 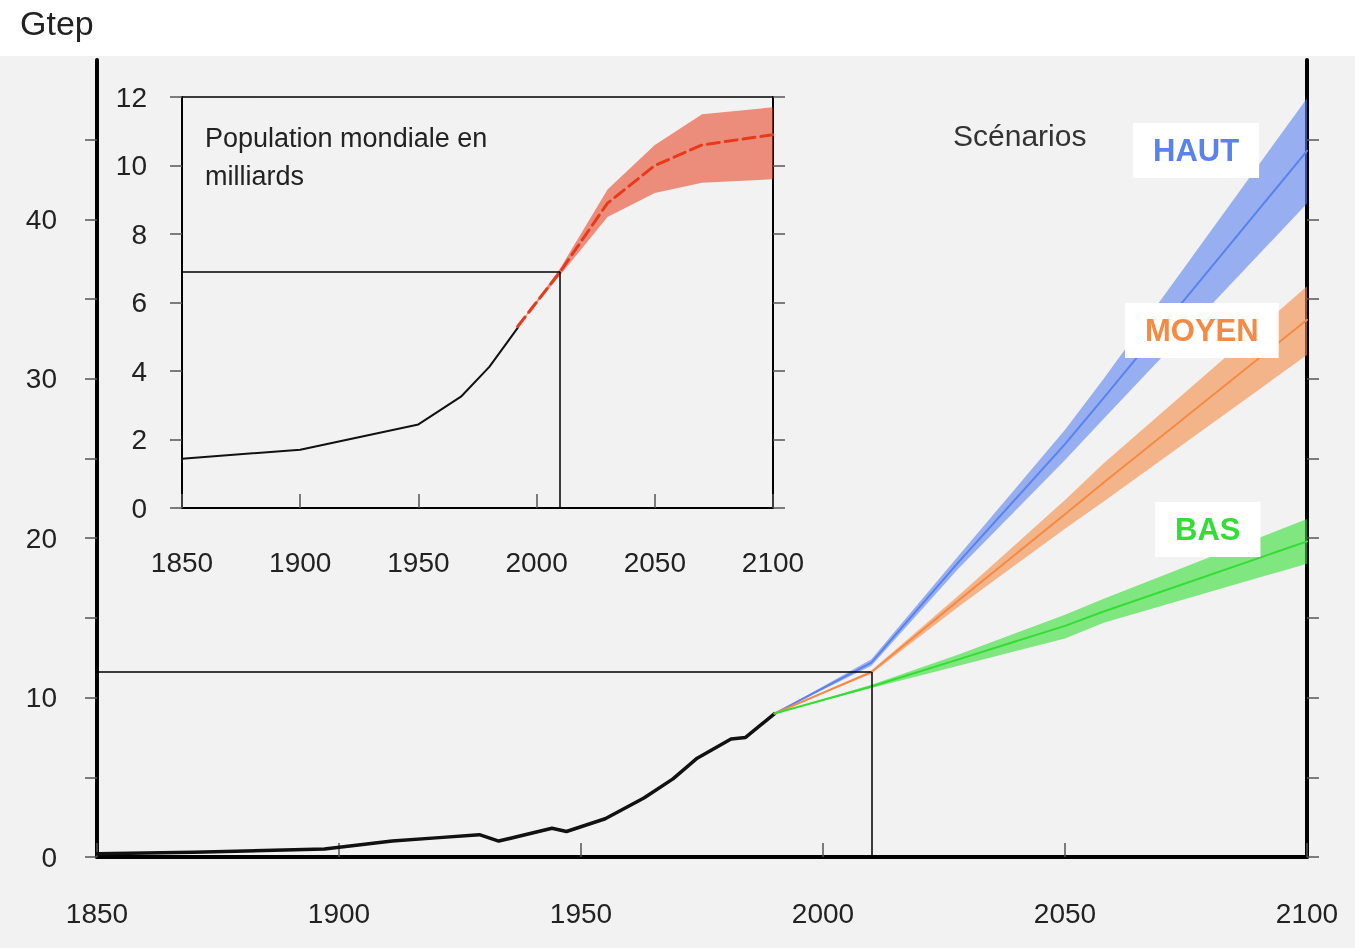 I want to click on y-tick-label: 6, so click(x=139, y=302).